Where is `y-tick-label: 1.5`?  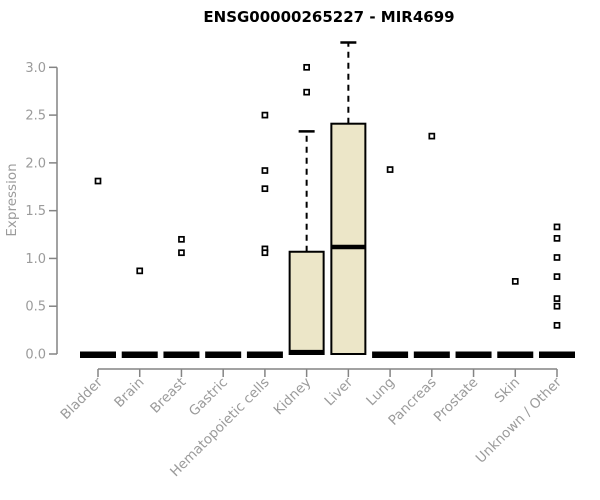 y-tick-label: 1.5 is located at coordinates (35, 211).